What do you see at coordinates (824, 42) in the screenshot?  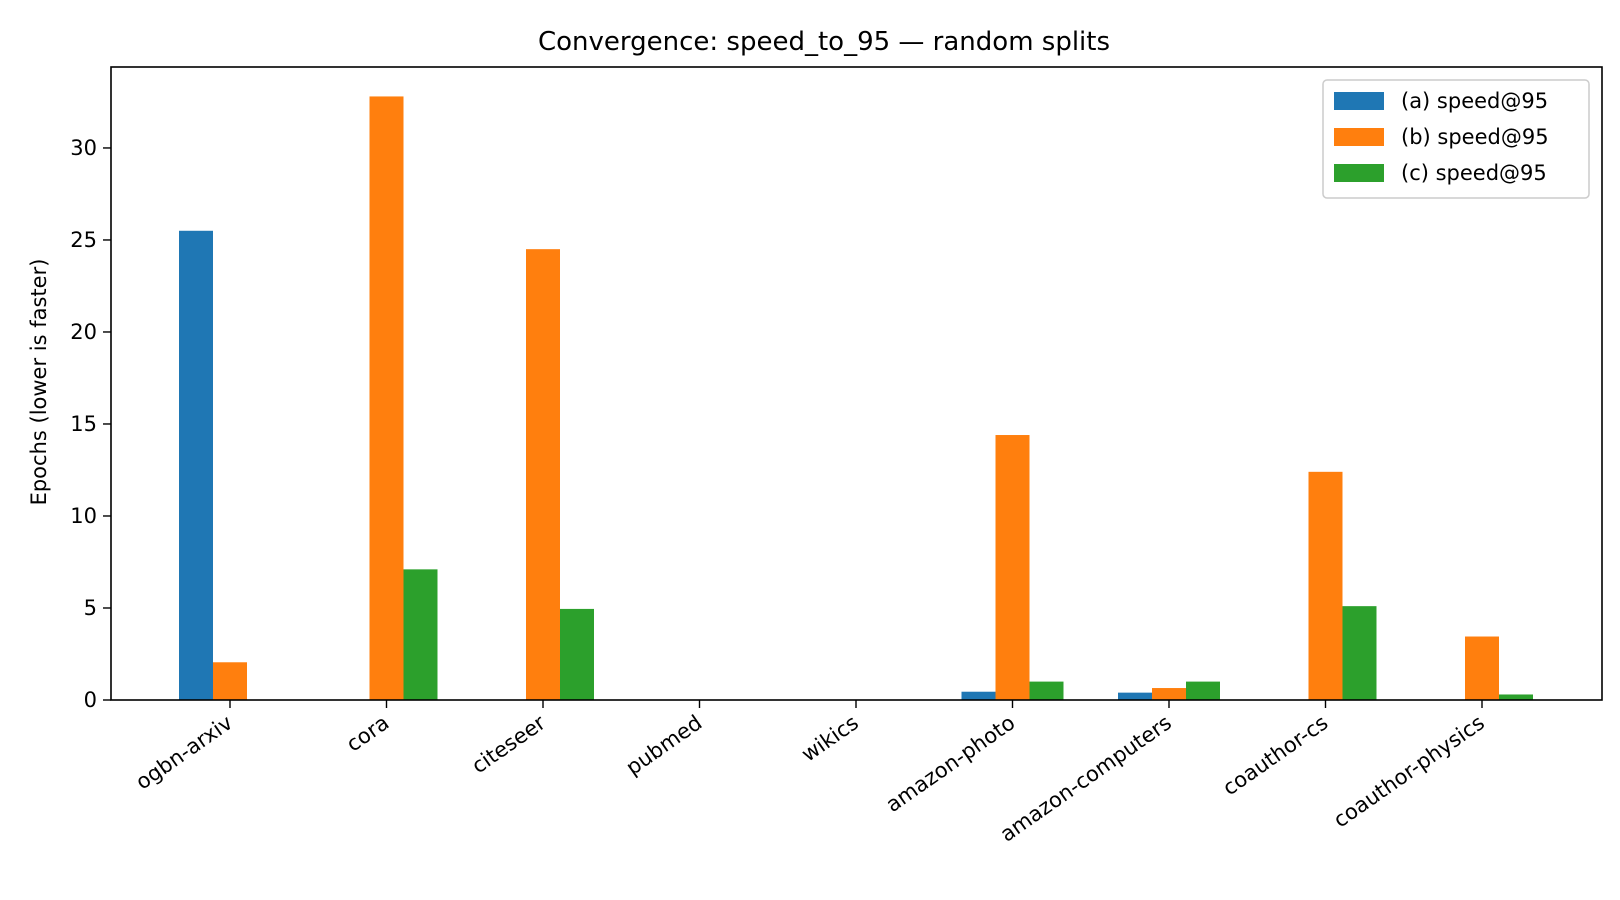 I see `chart-title: Convergence: speed_to_95 — random splits` at bounding box center [824, 42].